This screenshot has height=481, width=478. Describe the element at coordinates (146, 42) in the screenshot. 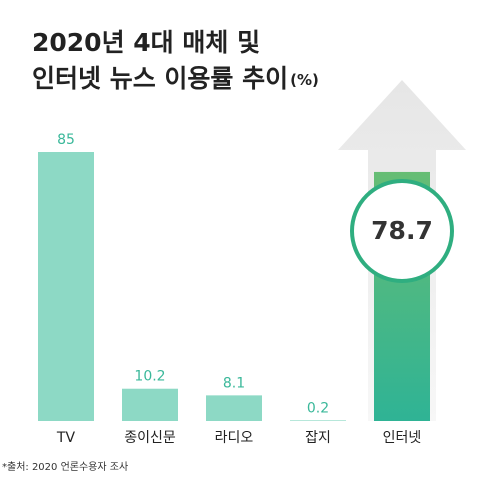

I see `chart-title: 2020년 4대 매체 및` at that location.